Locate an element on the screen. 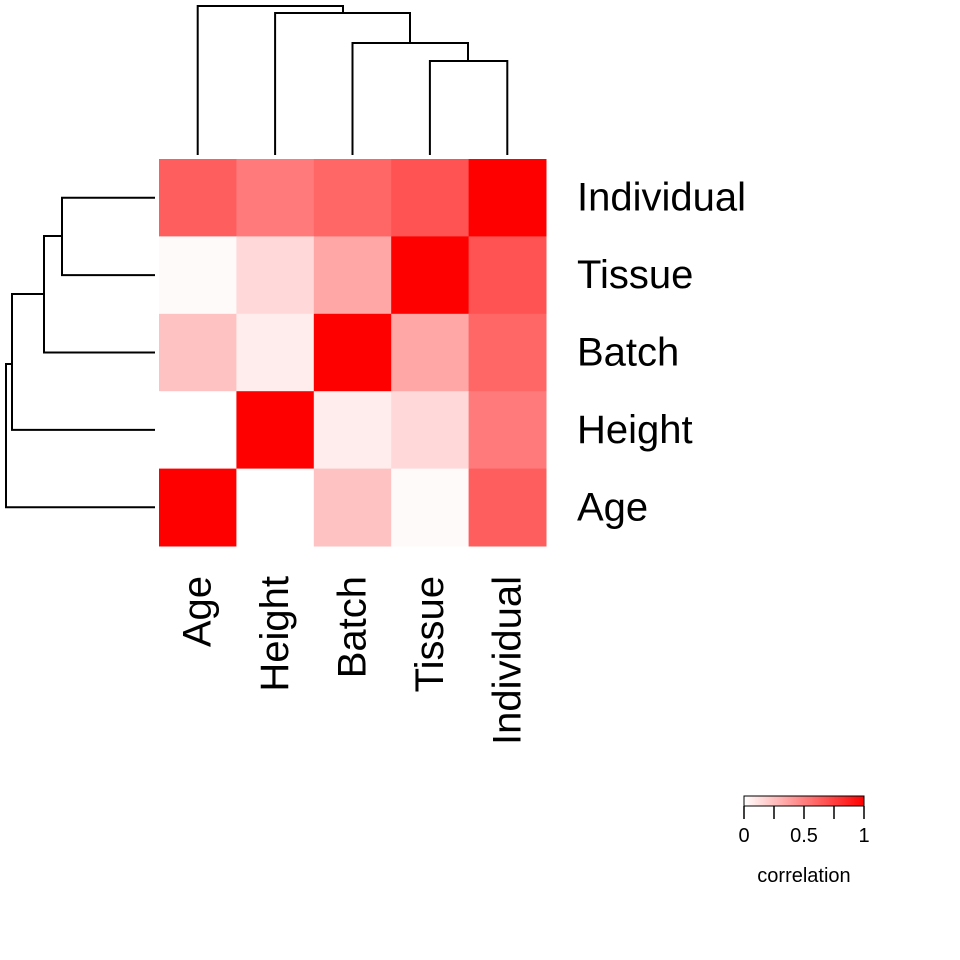 This screenshot has height=960, width=960. legend-ticks: 0 0.5 1 is located at coordinates (804, 826).